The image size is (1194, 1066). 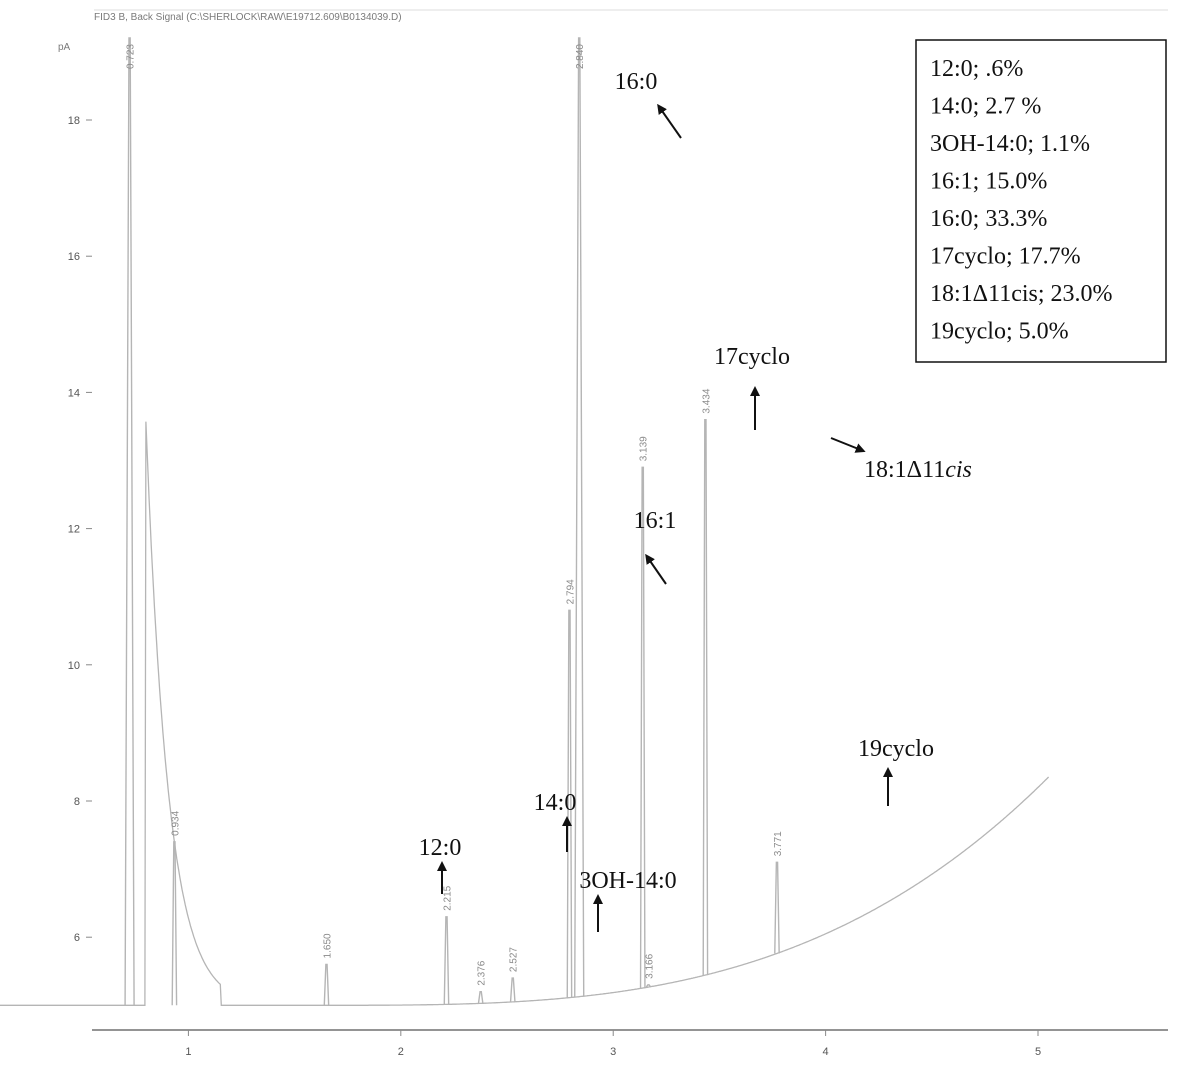 I want to click on y-tick-label: 6, so click(x=77, y=938).